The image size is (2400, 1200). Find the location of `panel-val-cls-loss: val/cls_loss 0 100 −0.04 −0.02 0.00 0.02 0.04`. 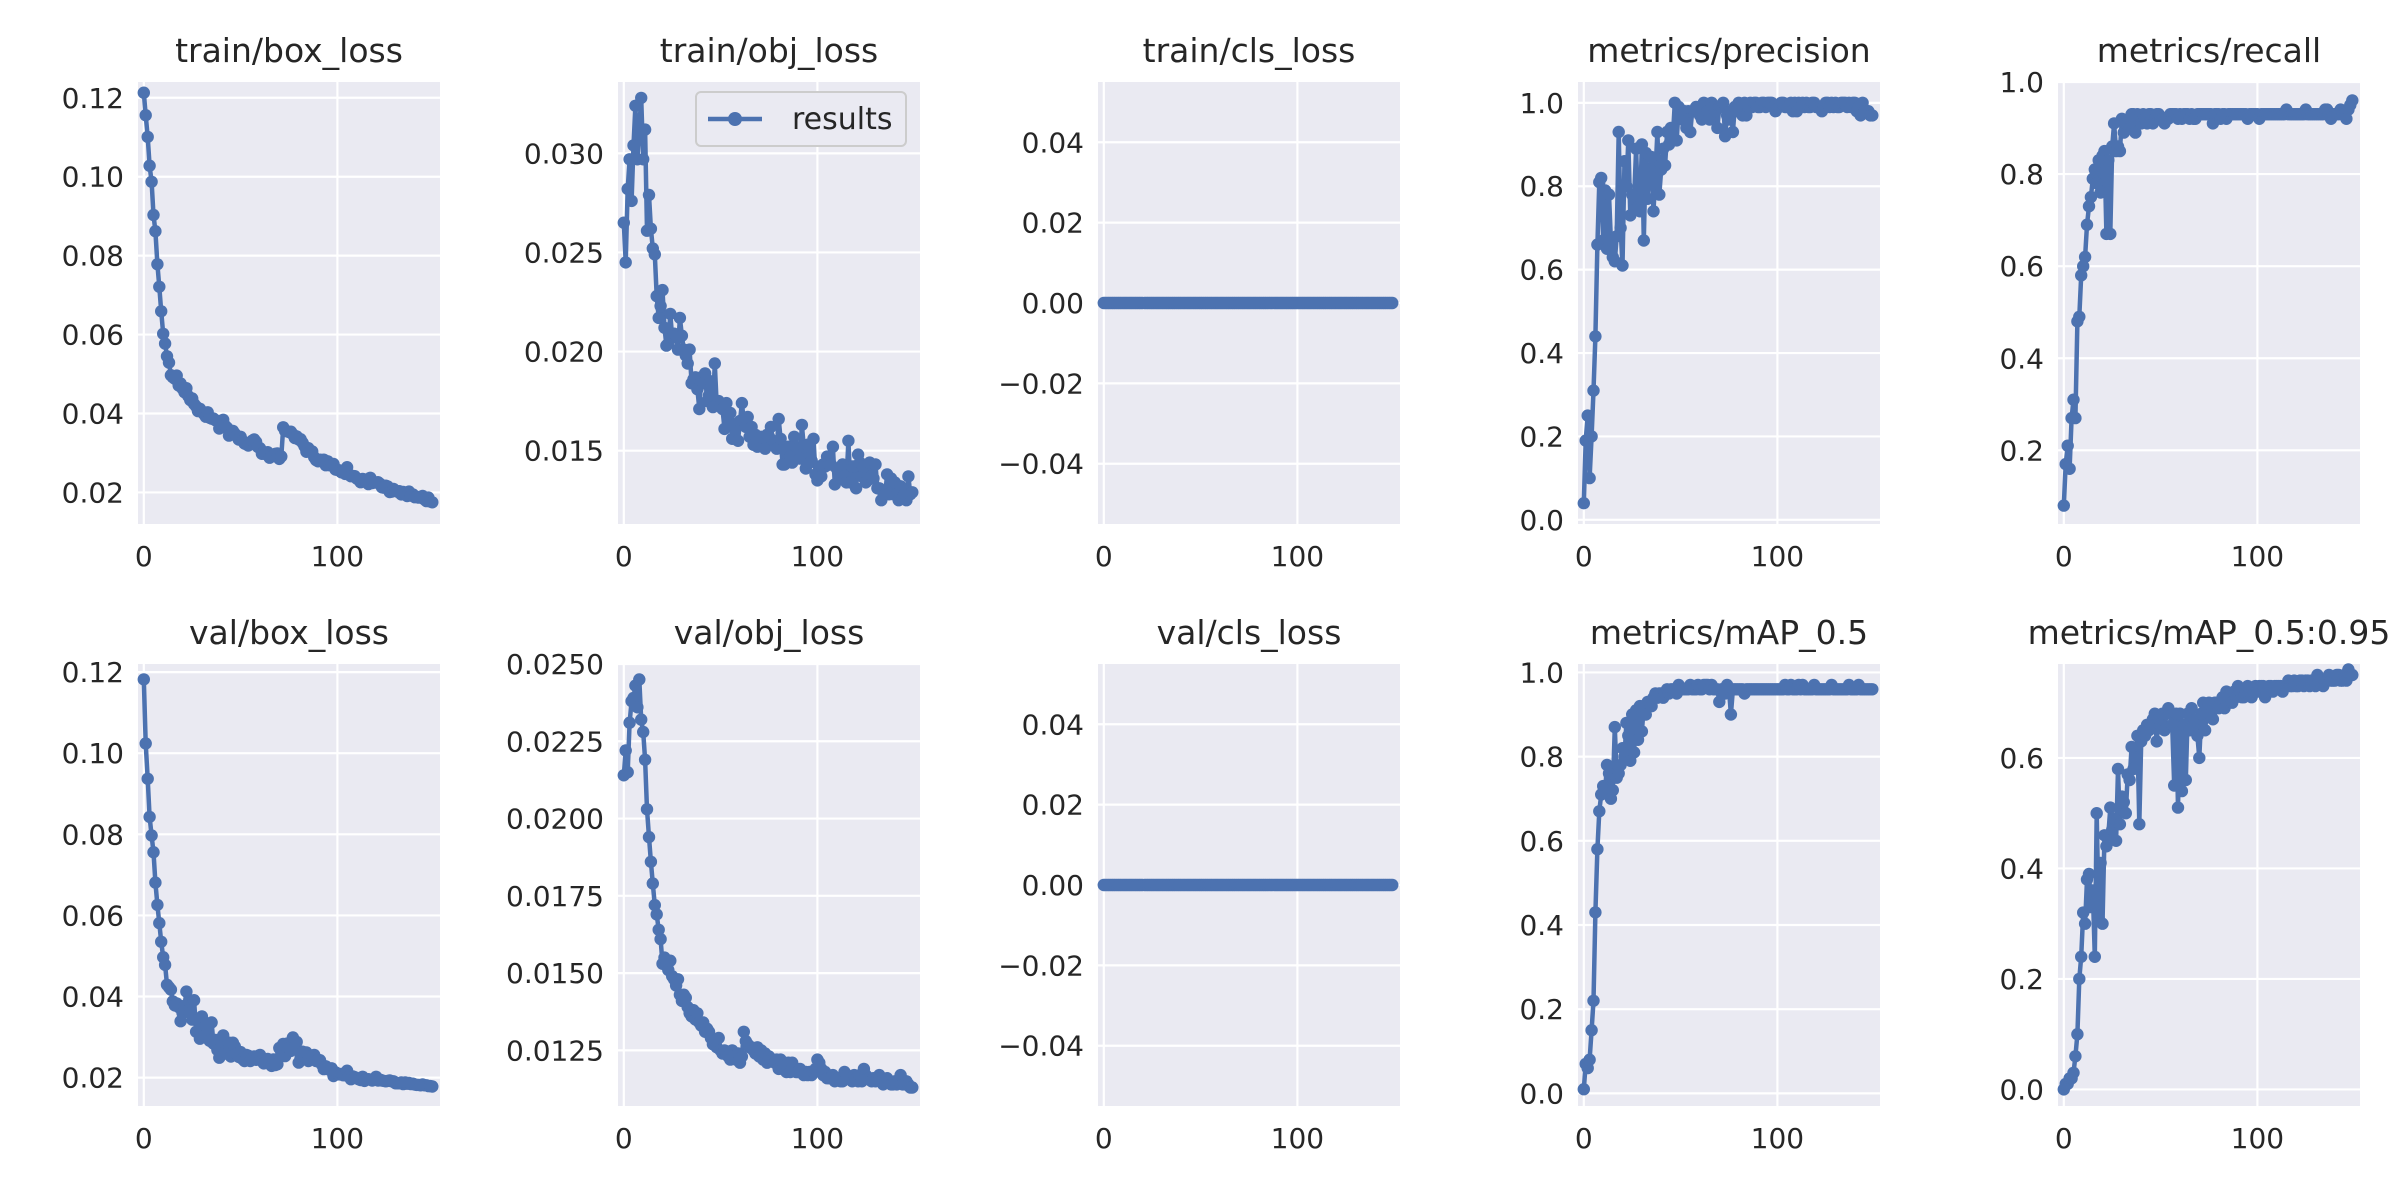

panel-val-cls-loss: val/cls_loss 0 100 −0.04 −0.02 0.00 0.02 0.04 is located at coordinates (1199, 884).